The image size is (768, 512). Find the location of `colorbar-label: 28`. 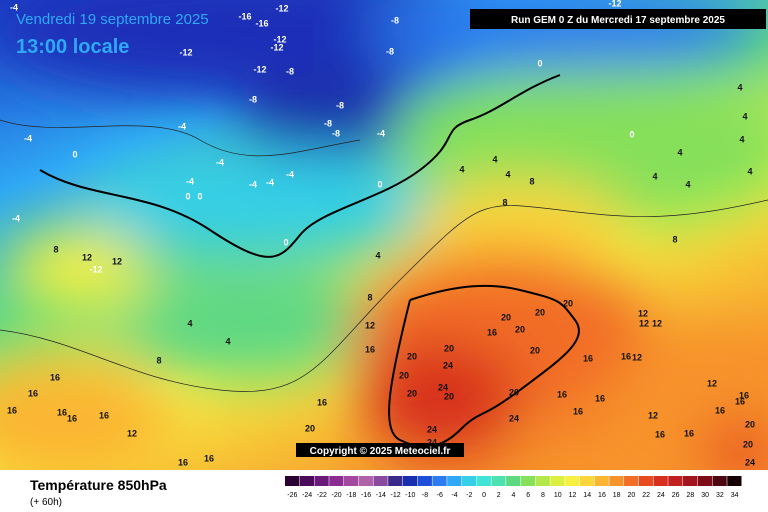

colorbar-label: 28 is located at coordinates (691, 495).